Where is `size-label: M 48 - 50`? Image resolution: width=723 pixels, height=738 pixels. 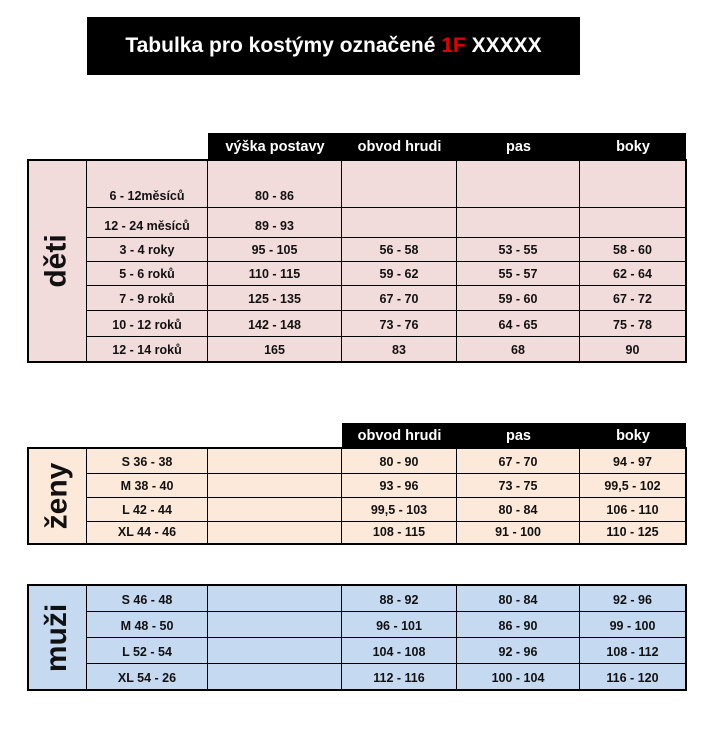 size-label: M 48 - 50 is located at coordinates (147, 625).